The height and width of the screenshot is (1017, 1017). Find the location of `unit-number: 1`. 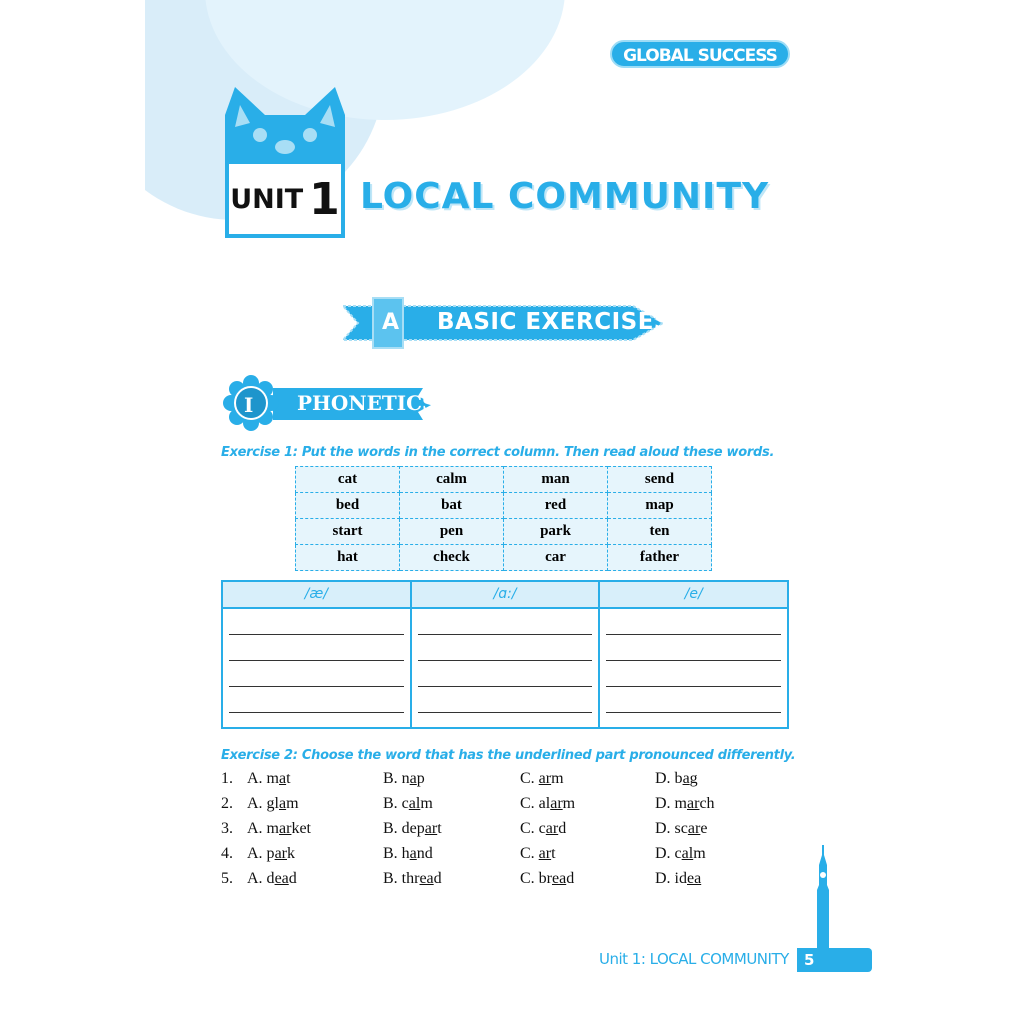

unit-number: 1 is located at coordinates (324, 199).